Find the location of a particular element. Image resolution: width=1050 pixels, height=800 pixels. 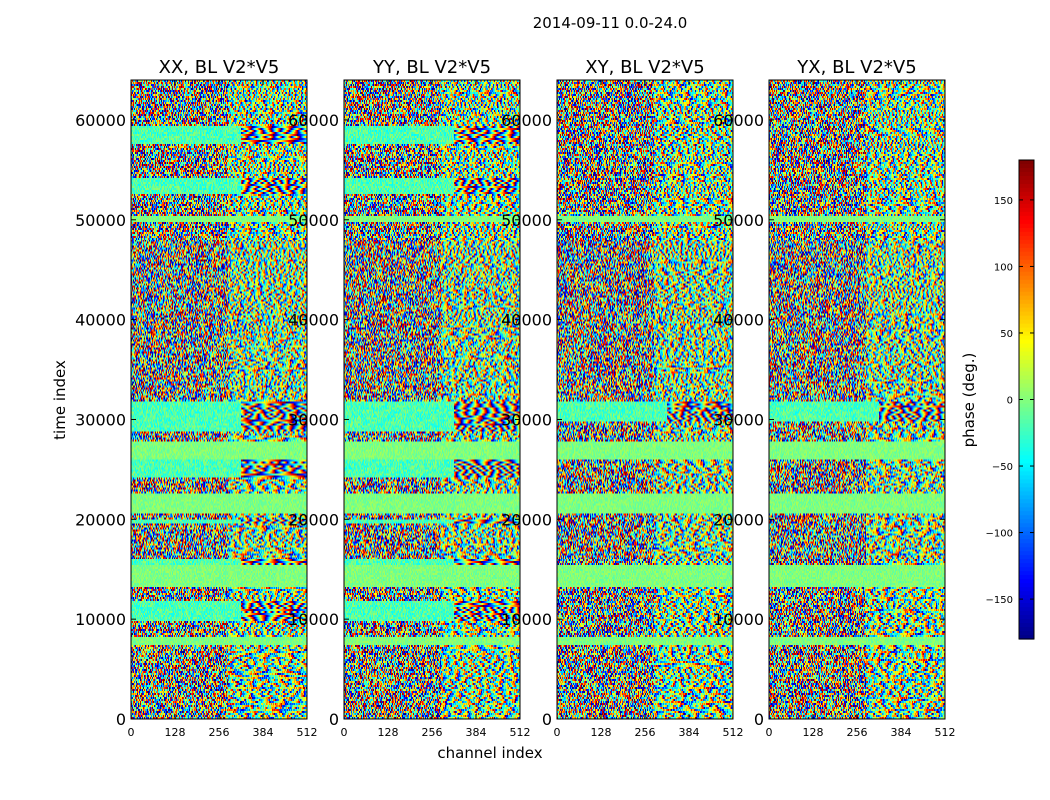

colorbar-tick-label: 0 is located at coordinates (1010, 401).